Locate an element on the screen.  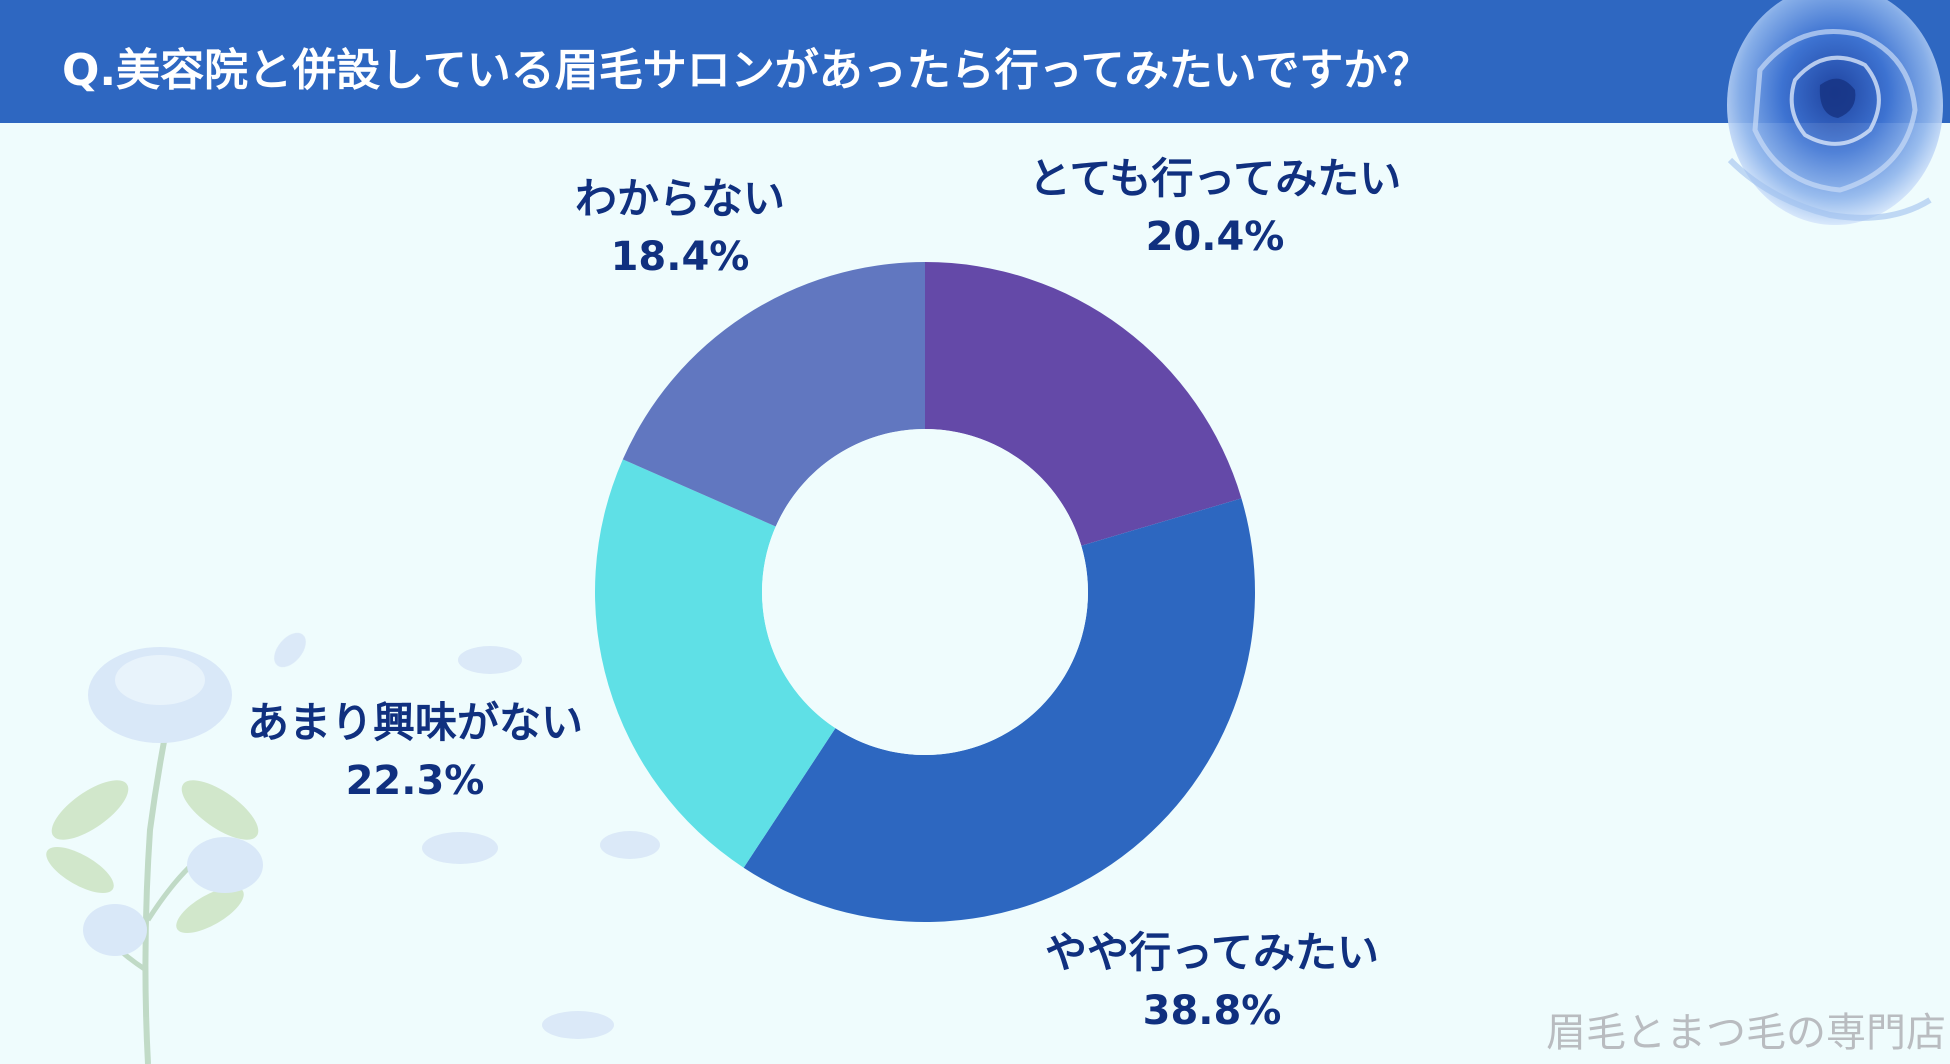
slice-label-not-interested: あまり興味がない 22.3% is located at coordinates (415, 752).